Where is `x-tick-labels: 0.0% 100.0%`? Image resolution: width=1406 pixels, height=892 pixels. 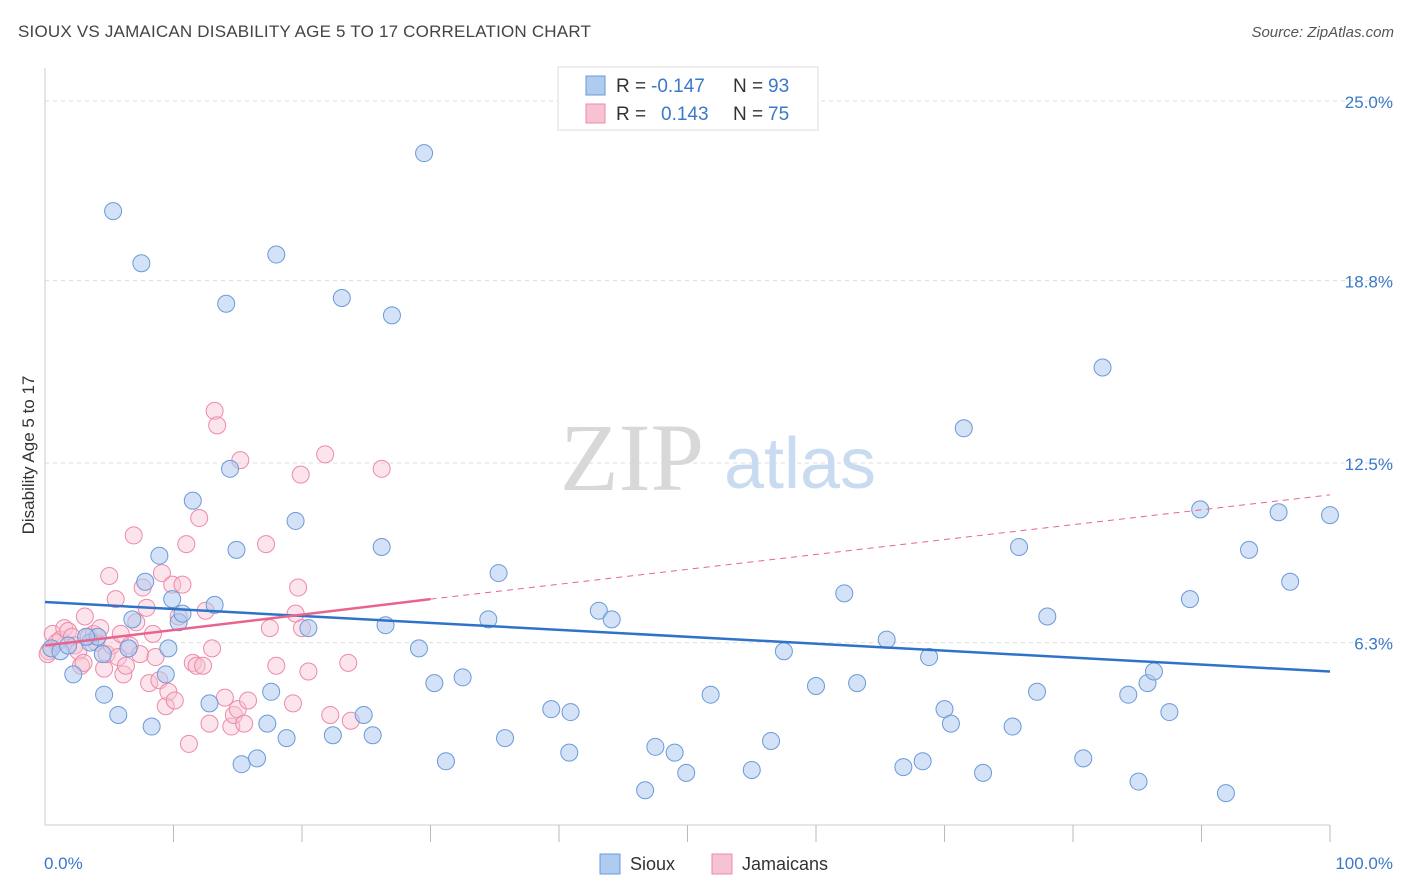
x-tick-labels: 0.0% 100.0% is located at coordinates (718, 863).